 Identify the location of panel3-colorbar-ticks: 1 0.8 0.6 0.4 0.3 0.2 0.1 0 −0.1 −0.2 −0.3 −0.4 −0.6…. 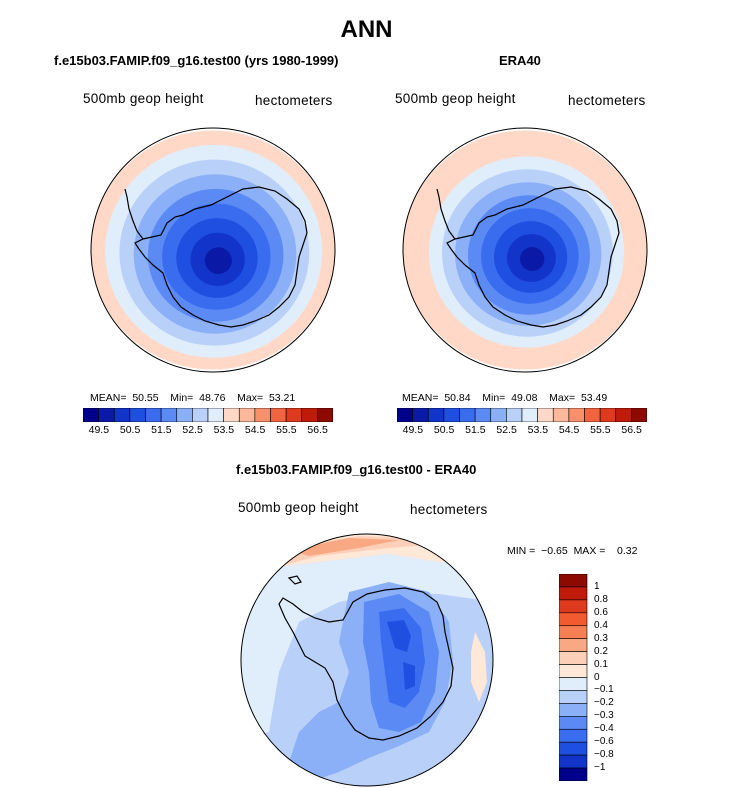
(614, 677).